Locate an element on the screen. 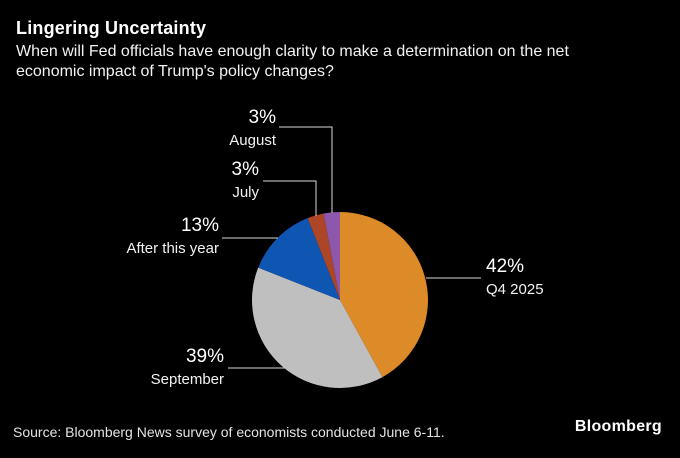 The image size is (680, 458). pie-label-july: 3% July is located at coordinates (245, 180).